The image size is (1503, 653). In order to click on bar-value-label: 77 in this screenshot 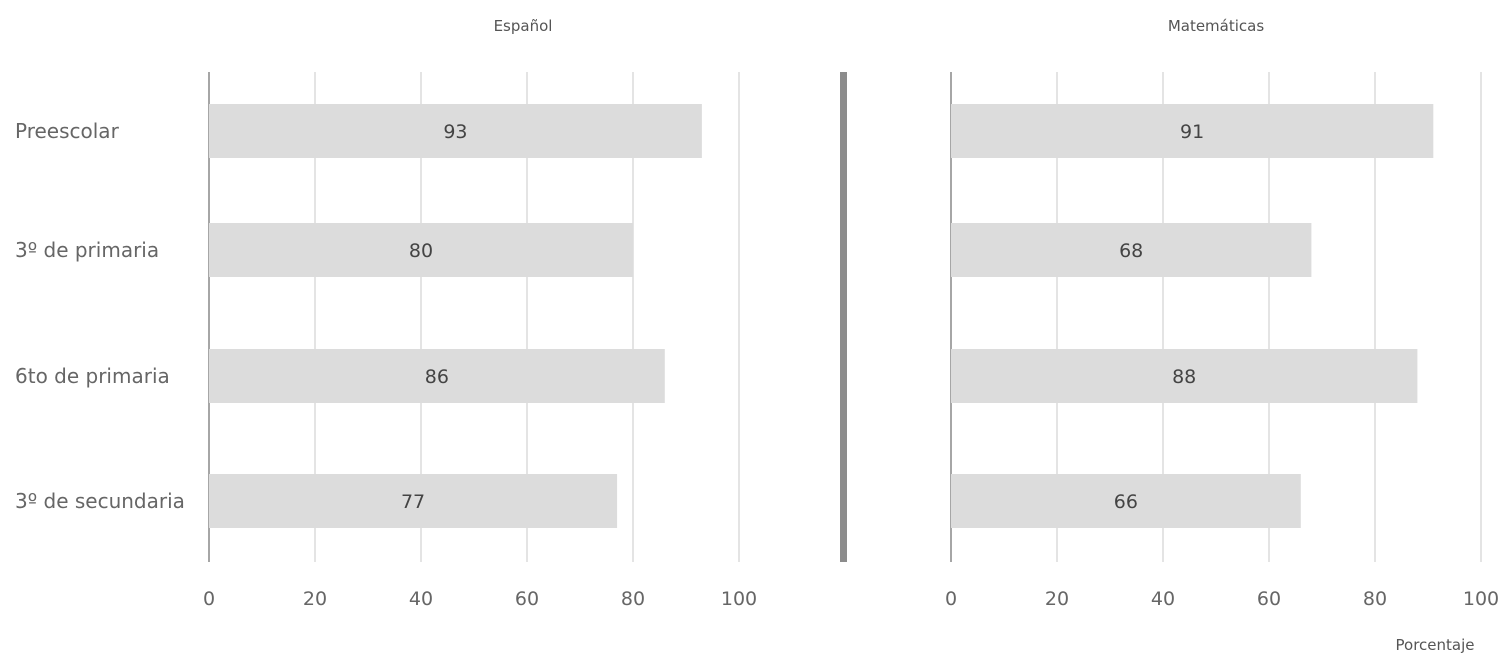, I will do `click(413, 502)`.